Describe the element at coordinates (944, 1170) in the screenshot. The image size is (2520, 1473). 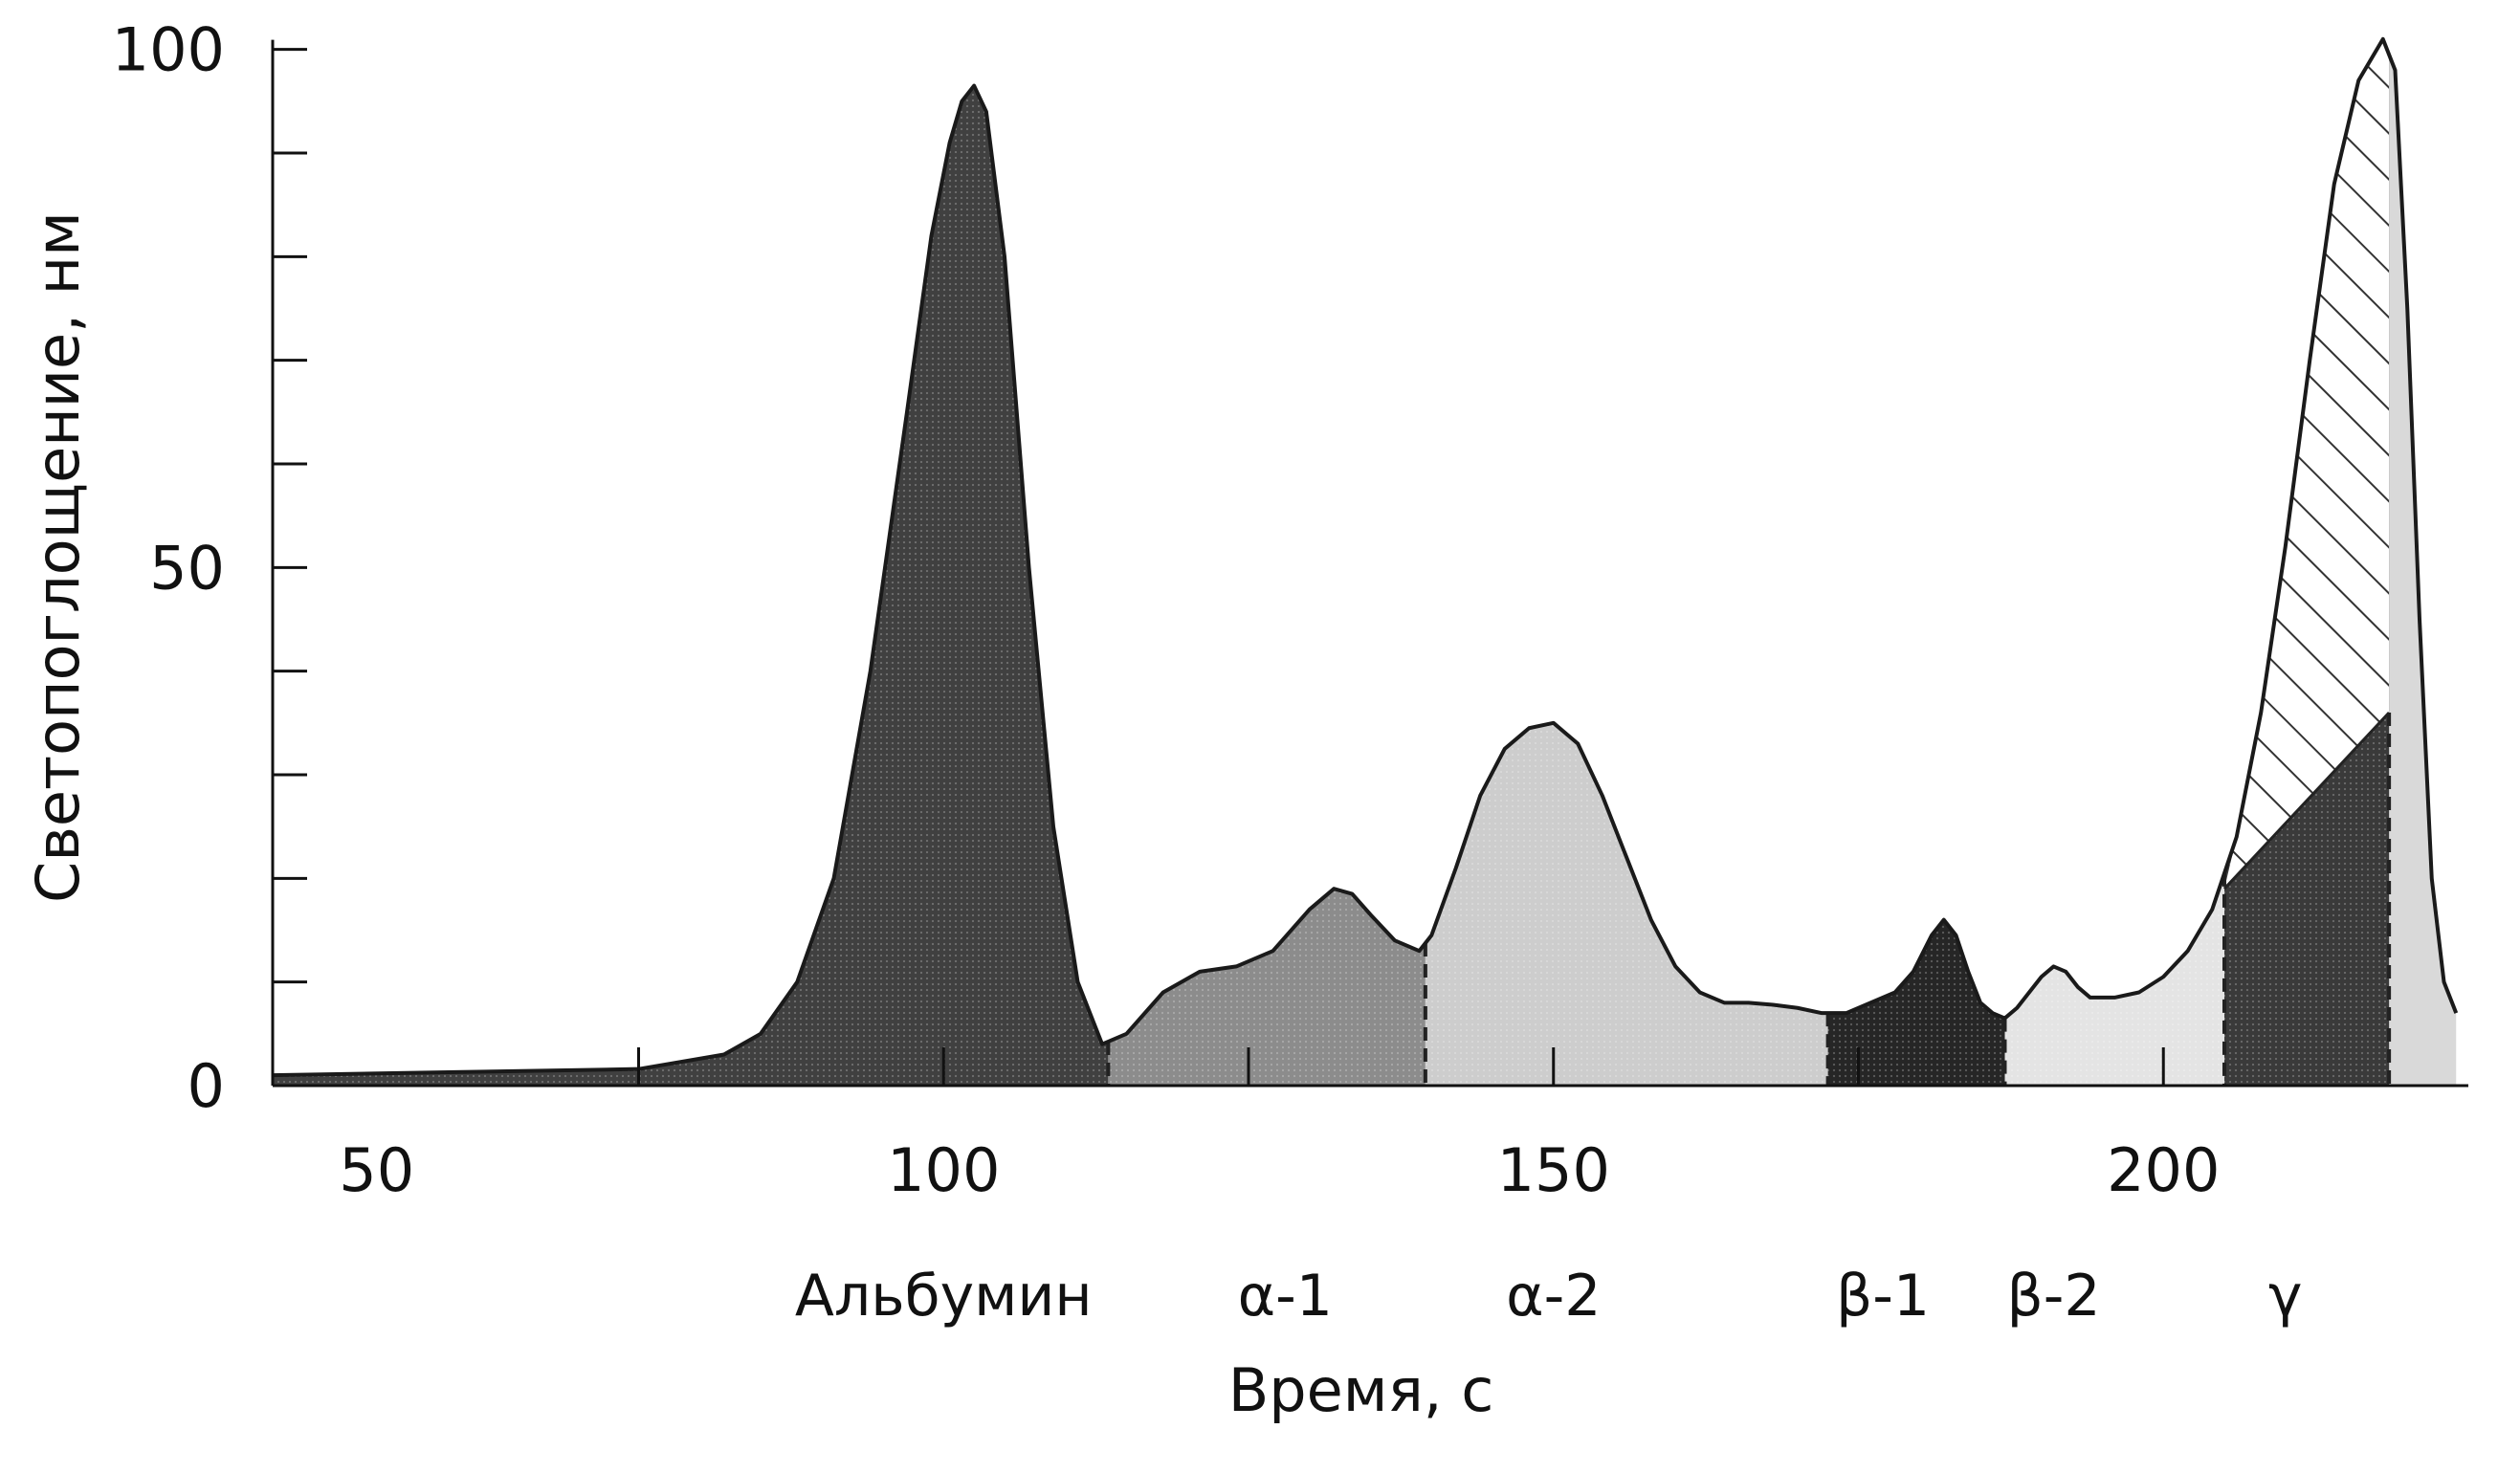
I see `x-tick-label: 100` at that location.